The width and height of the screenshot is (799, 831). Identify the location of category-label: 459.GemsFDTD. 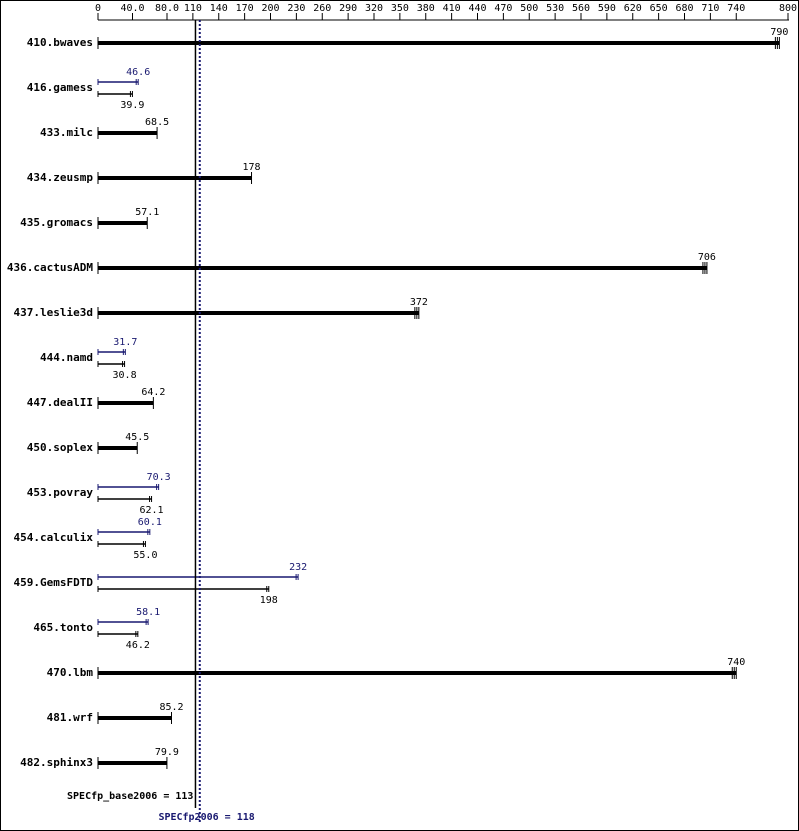
(54, 582).